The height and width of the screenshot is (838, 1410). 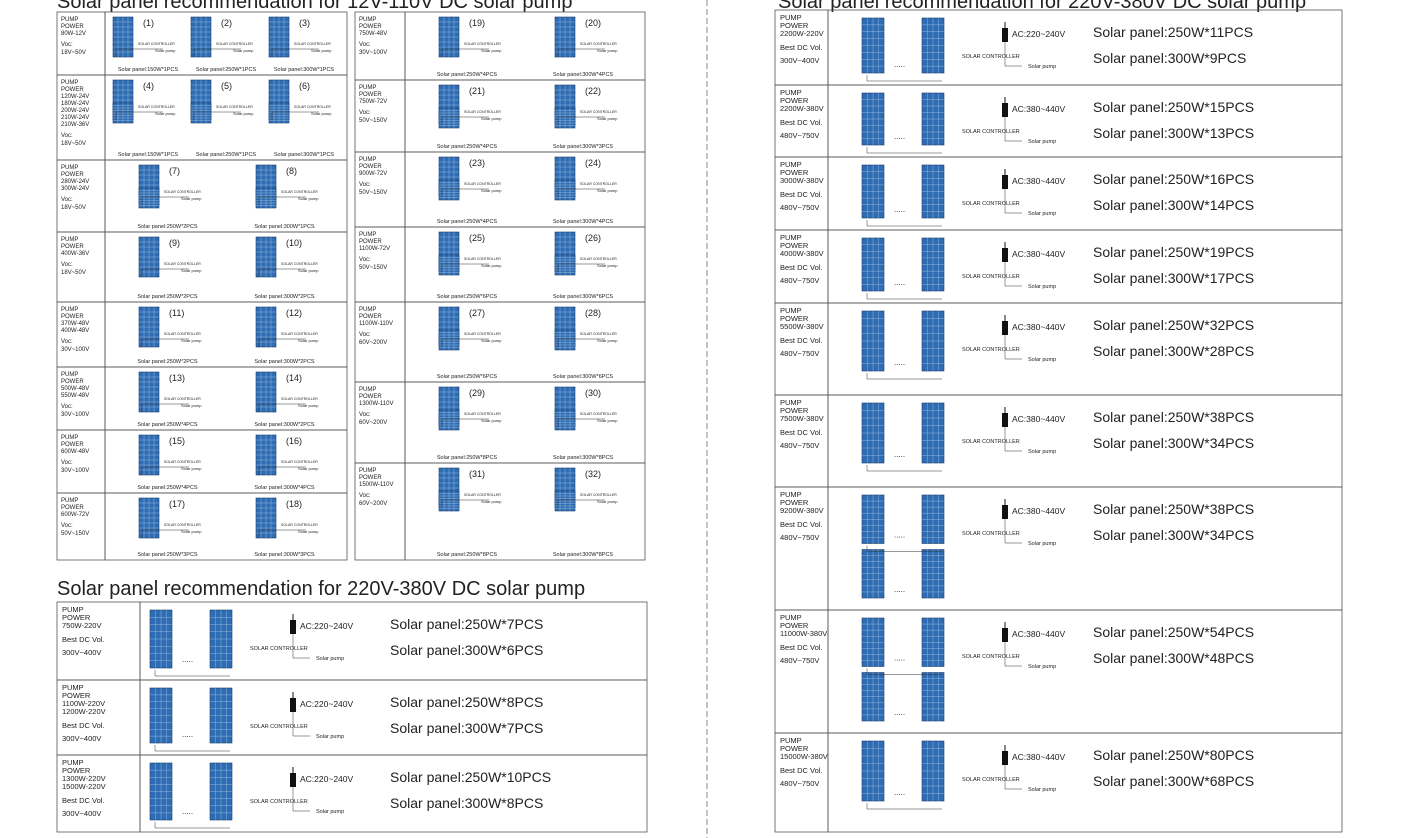 I want to click on diagram-number: (19), so click(x=477, y=23).